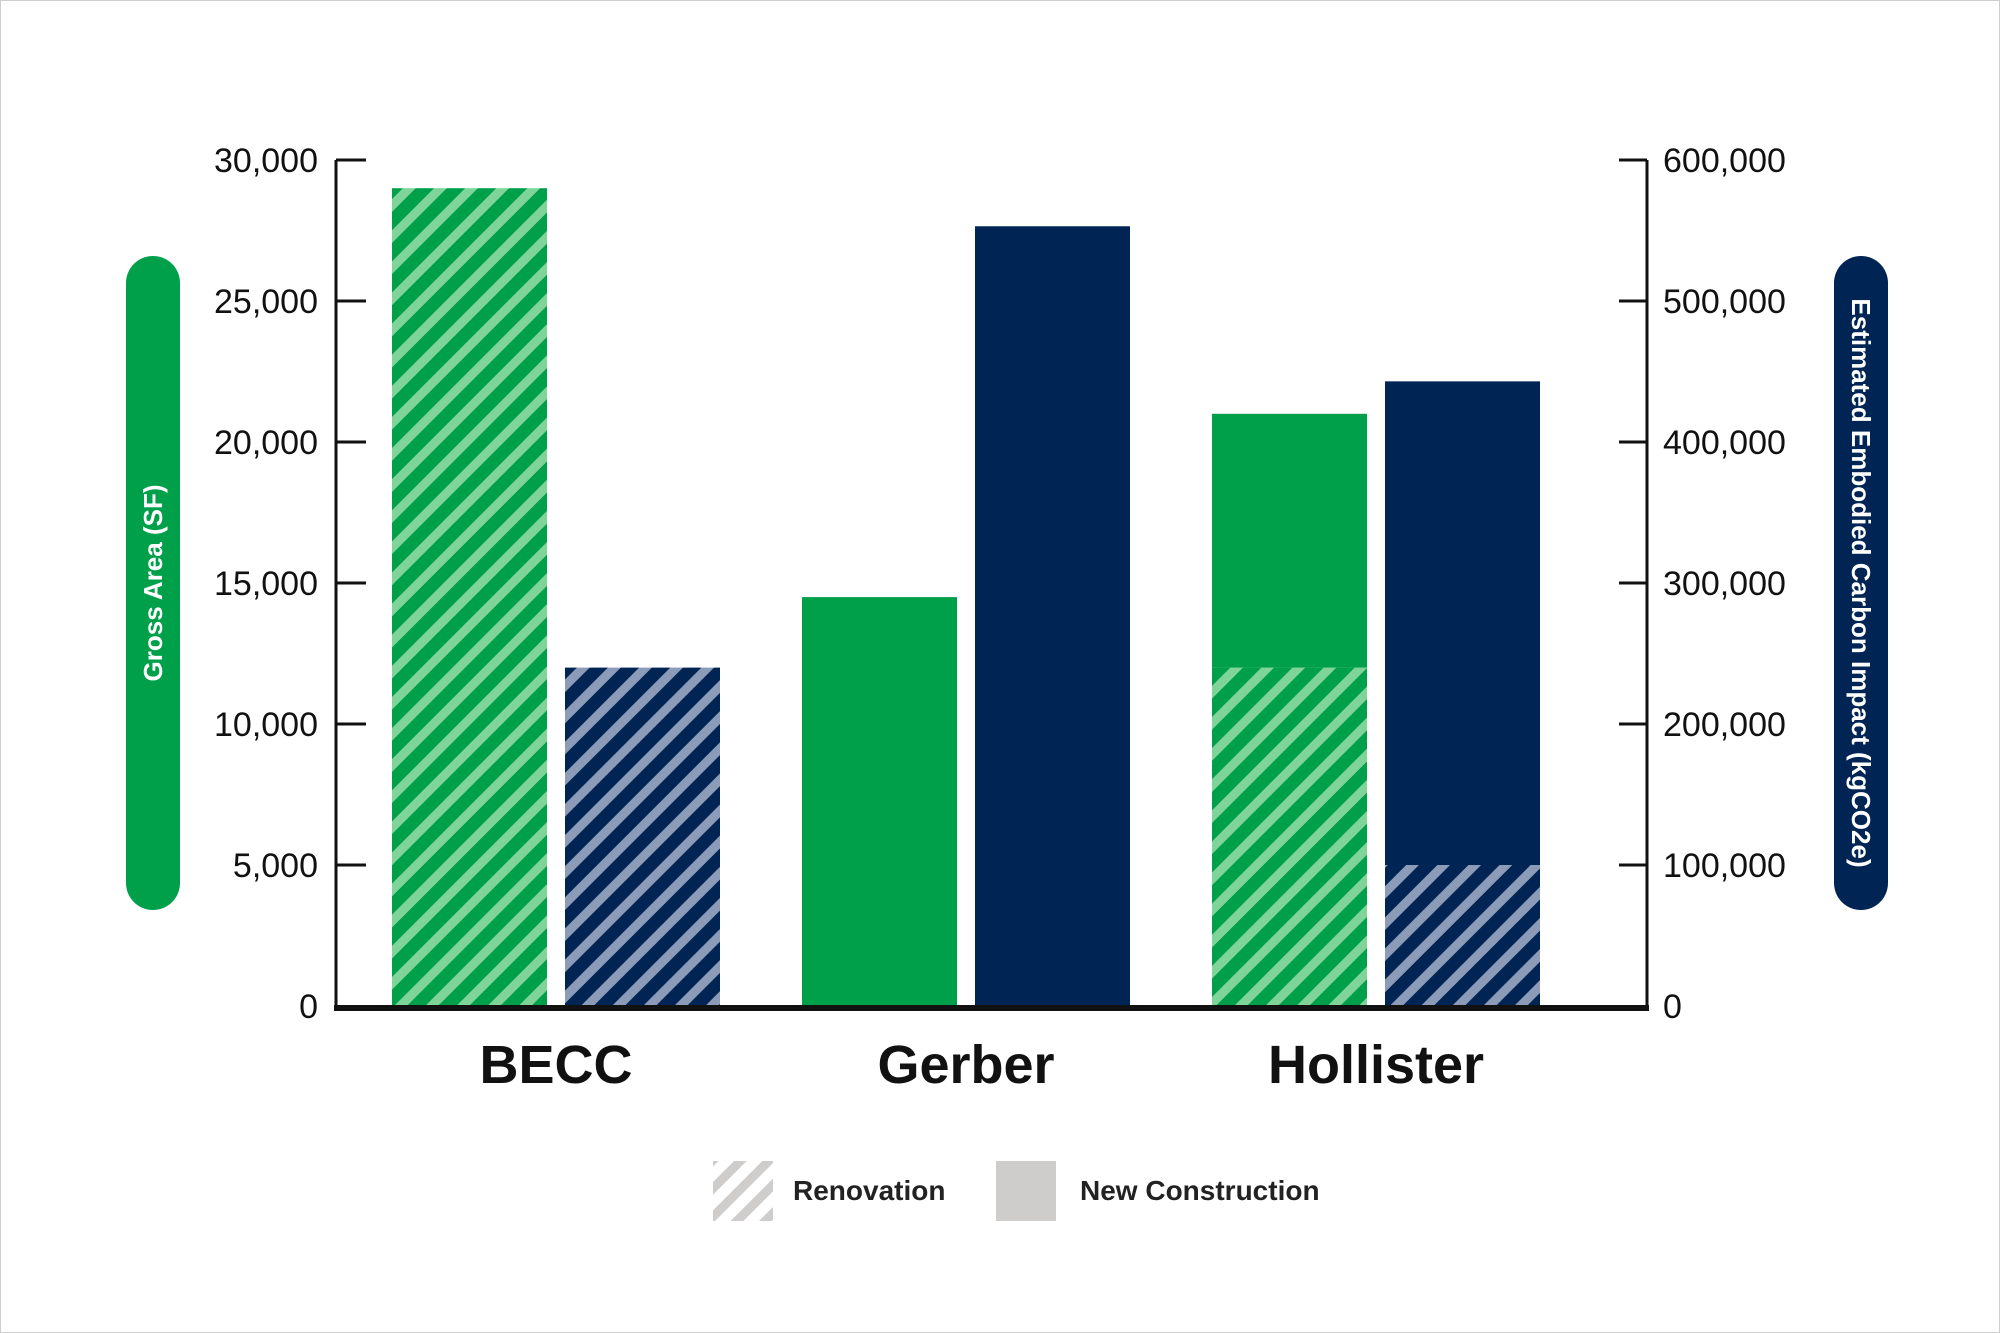 Image resolution: width=2000 pixels, height=1333 pixels. I want to click on bar-hollister-right-renovation, so click(1462, 935).